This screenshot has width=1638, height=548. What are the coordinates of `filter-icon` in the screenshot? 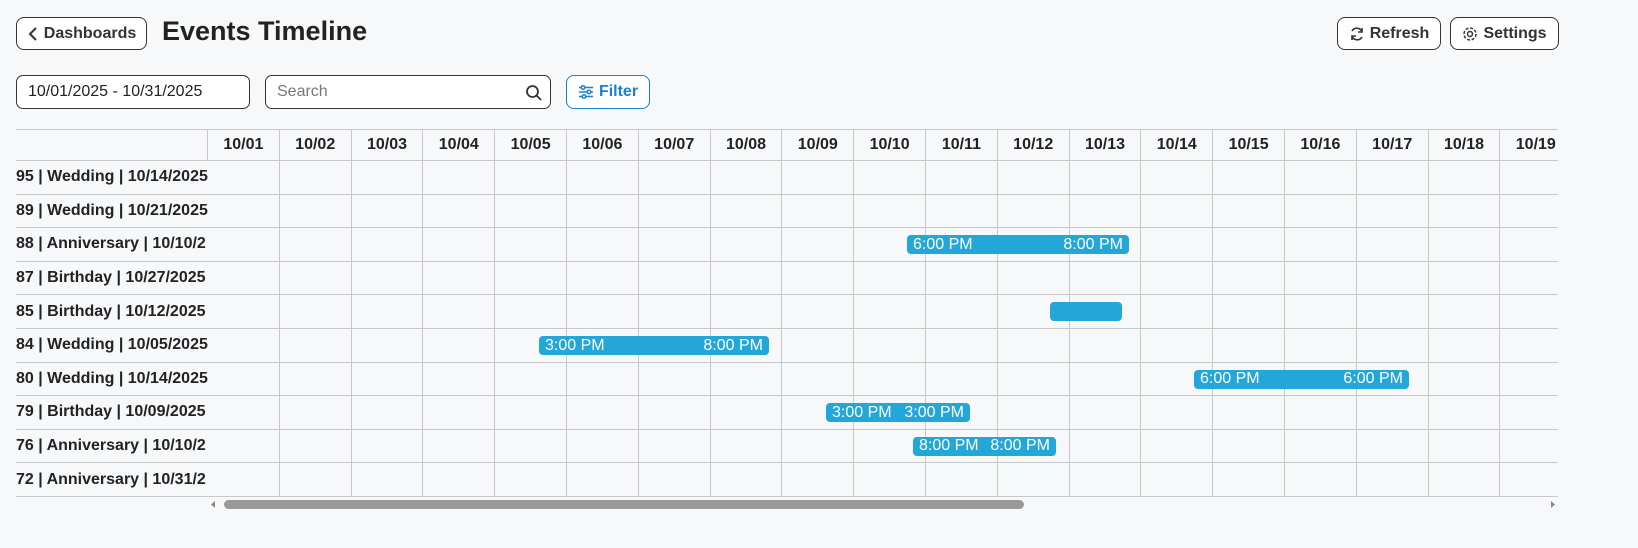 It's located at (585, 92).